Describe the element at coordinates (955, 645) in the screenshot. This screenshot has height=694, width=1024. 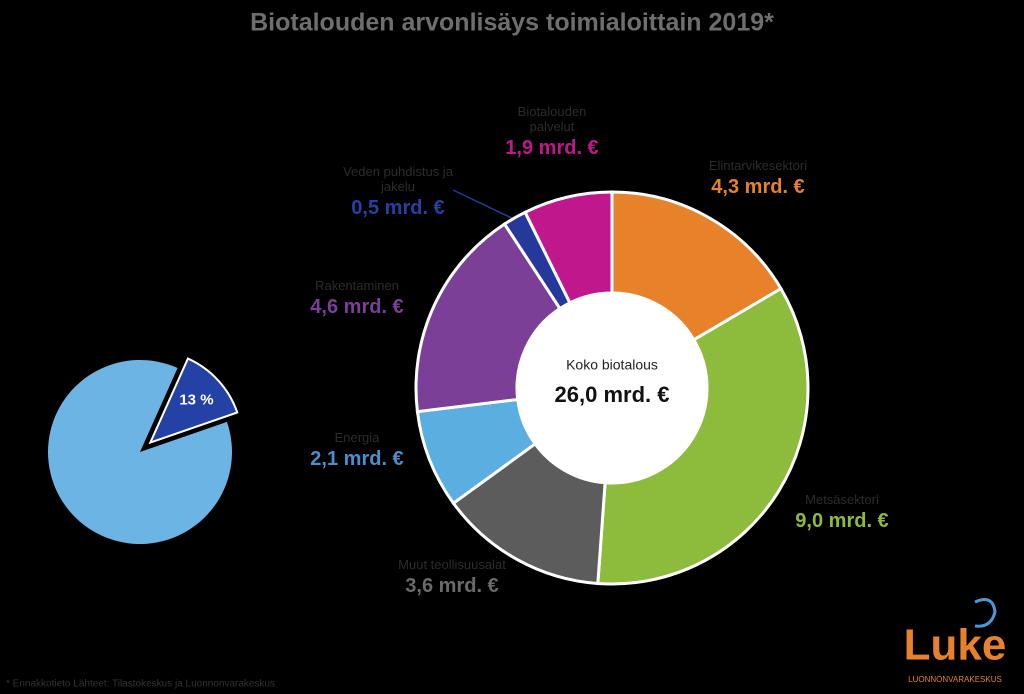
I see `logo: Luke` at that location.